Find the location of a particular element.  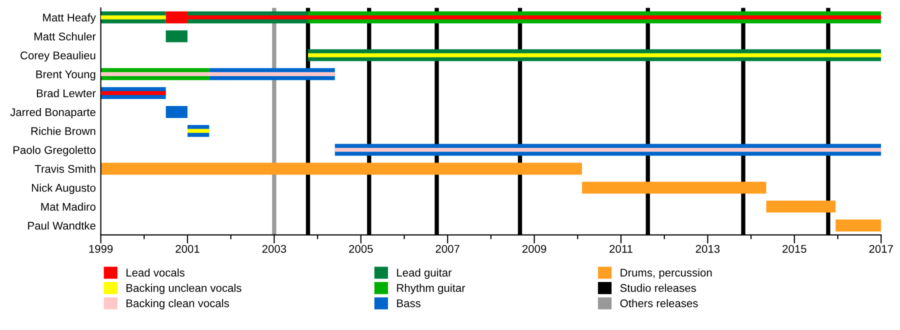

legend-label: Studio releases is located at coordinates (658, 288).